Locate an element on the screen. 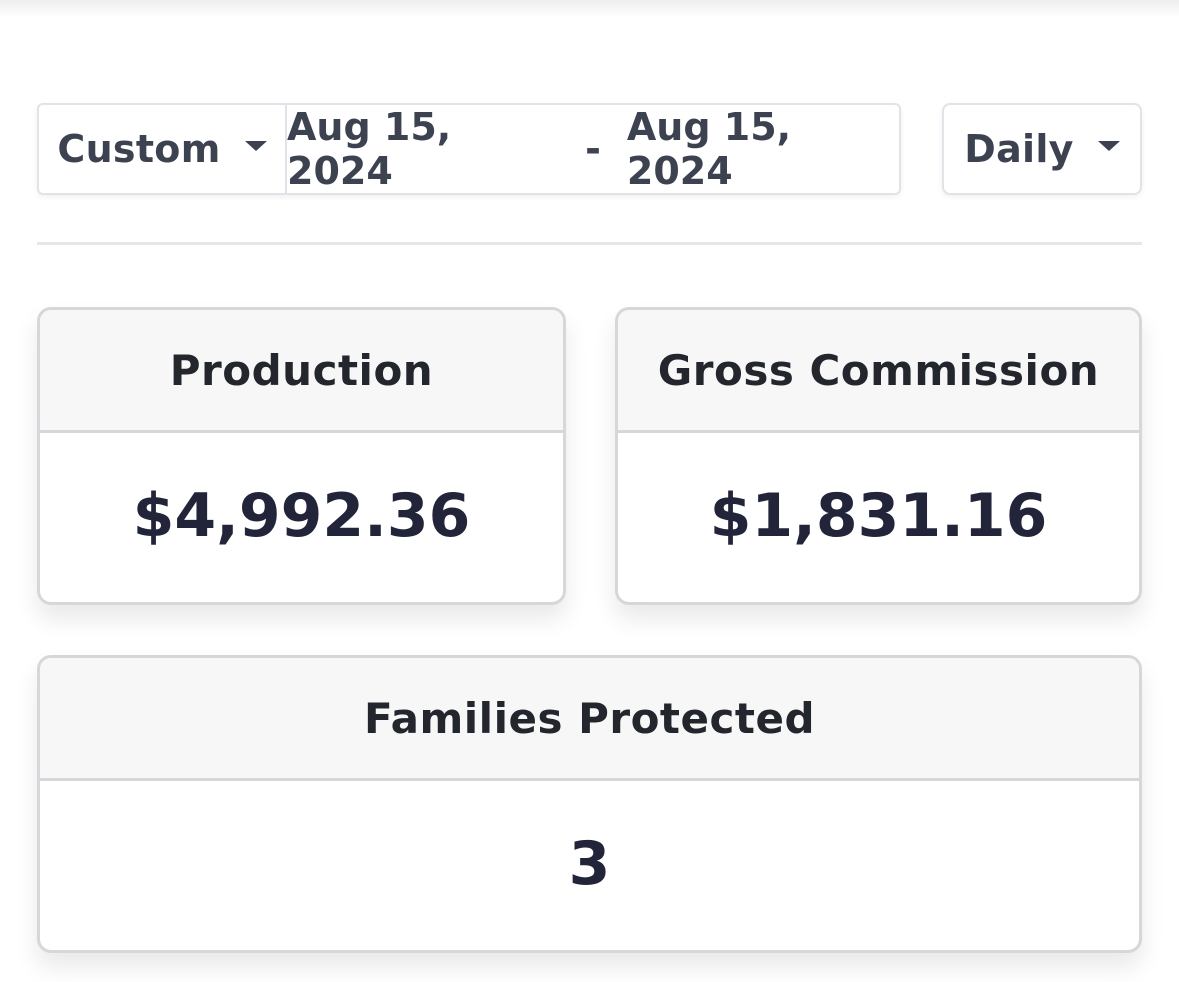  date-range-picker: Aug 15, 2024 - Aug 15, 2024 is located at coordinates (593, 149).